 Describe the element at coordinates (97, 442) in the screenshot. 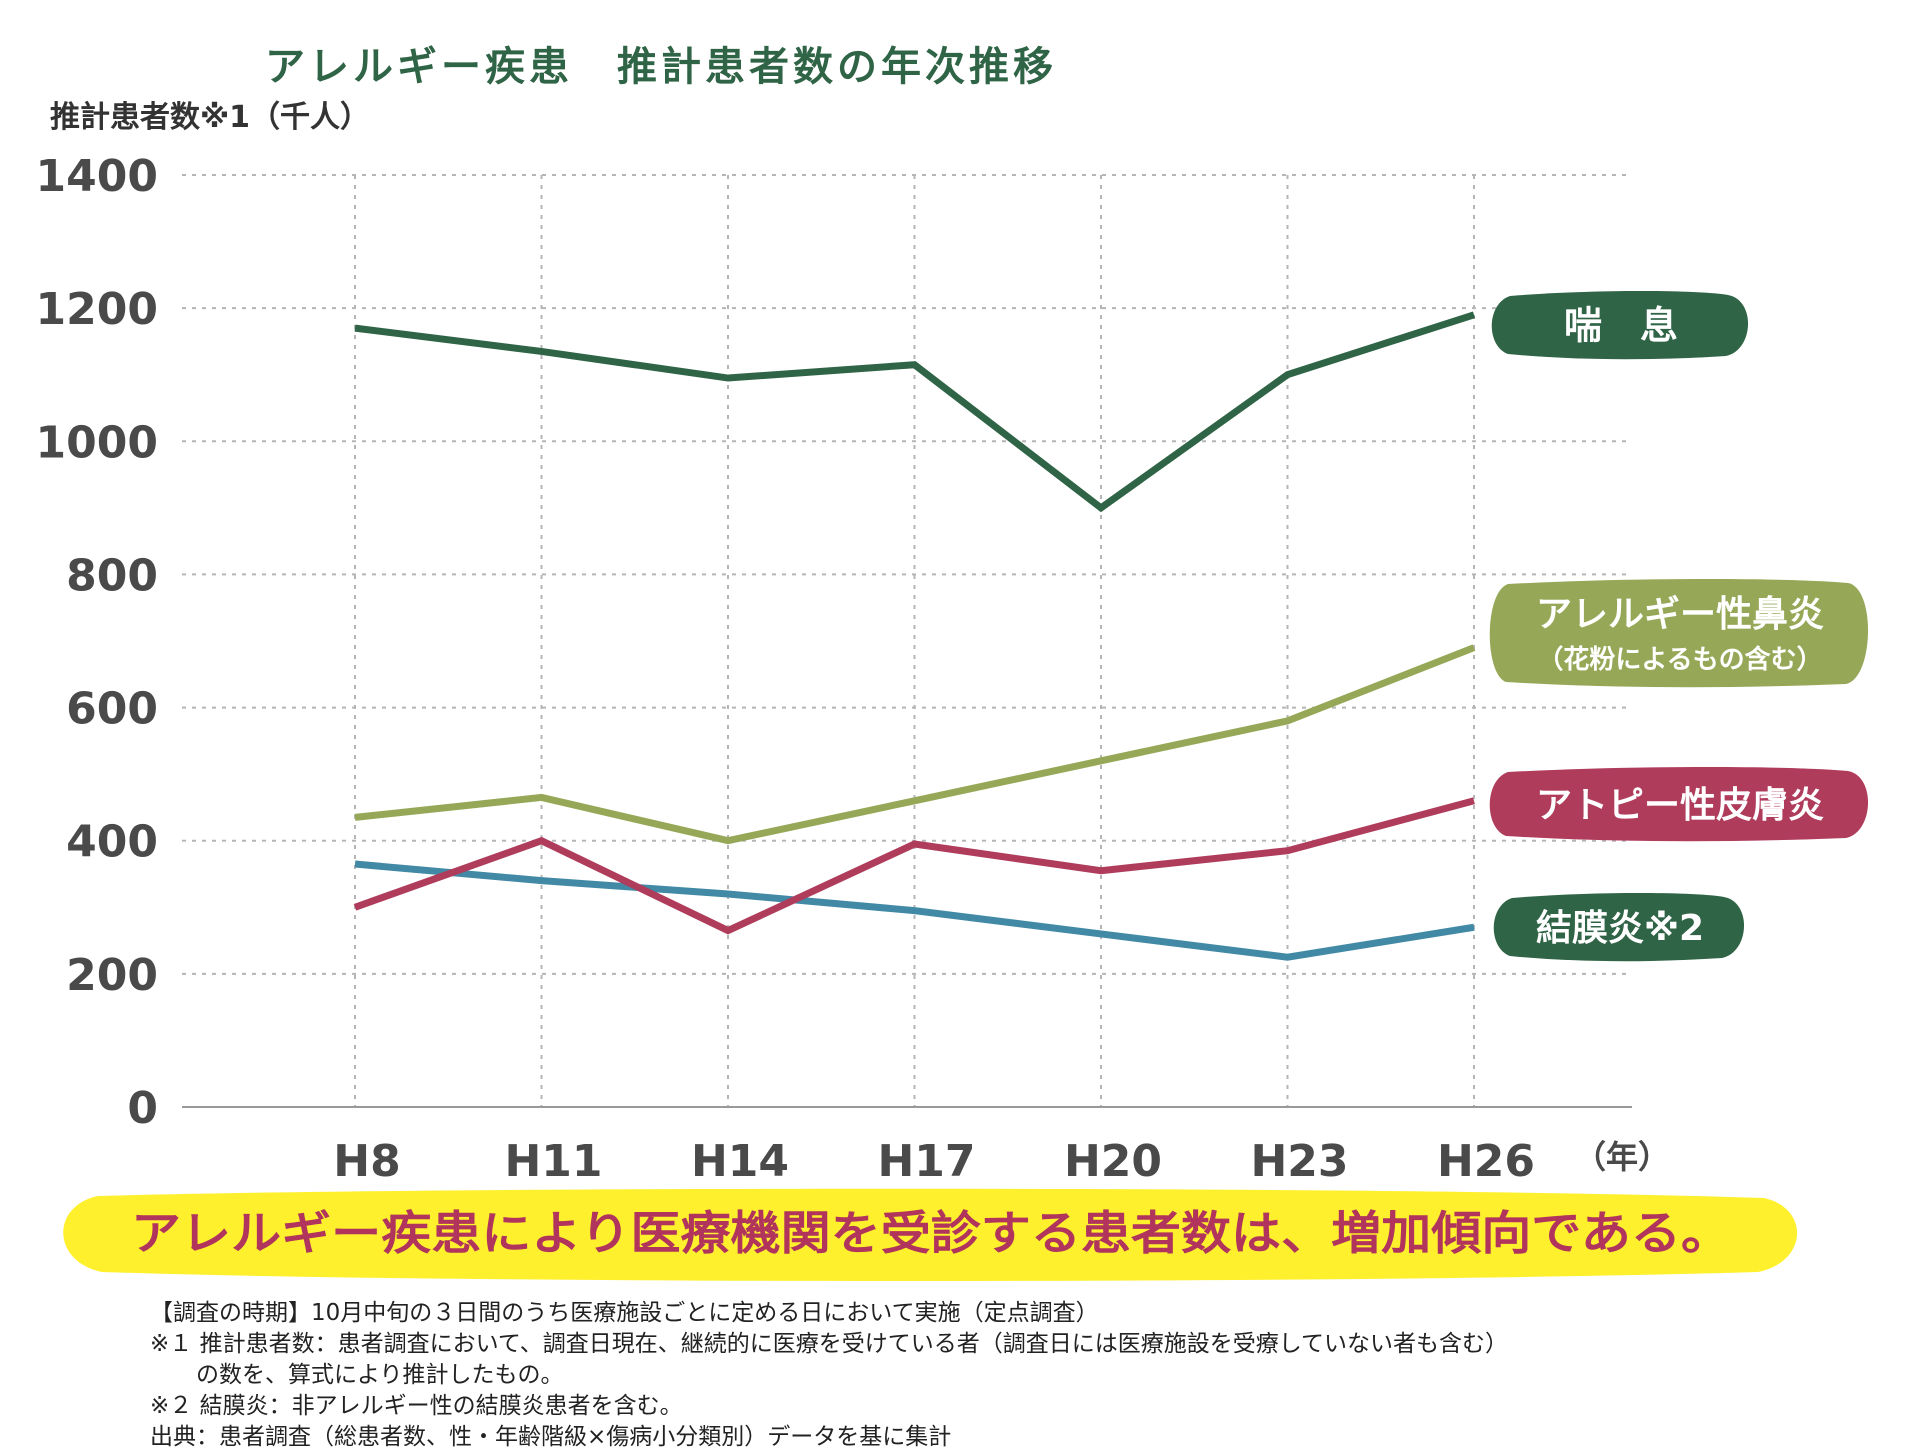

I see `y-tick-label: 1000` at that location.